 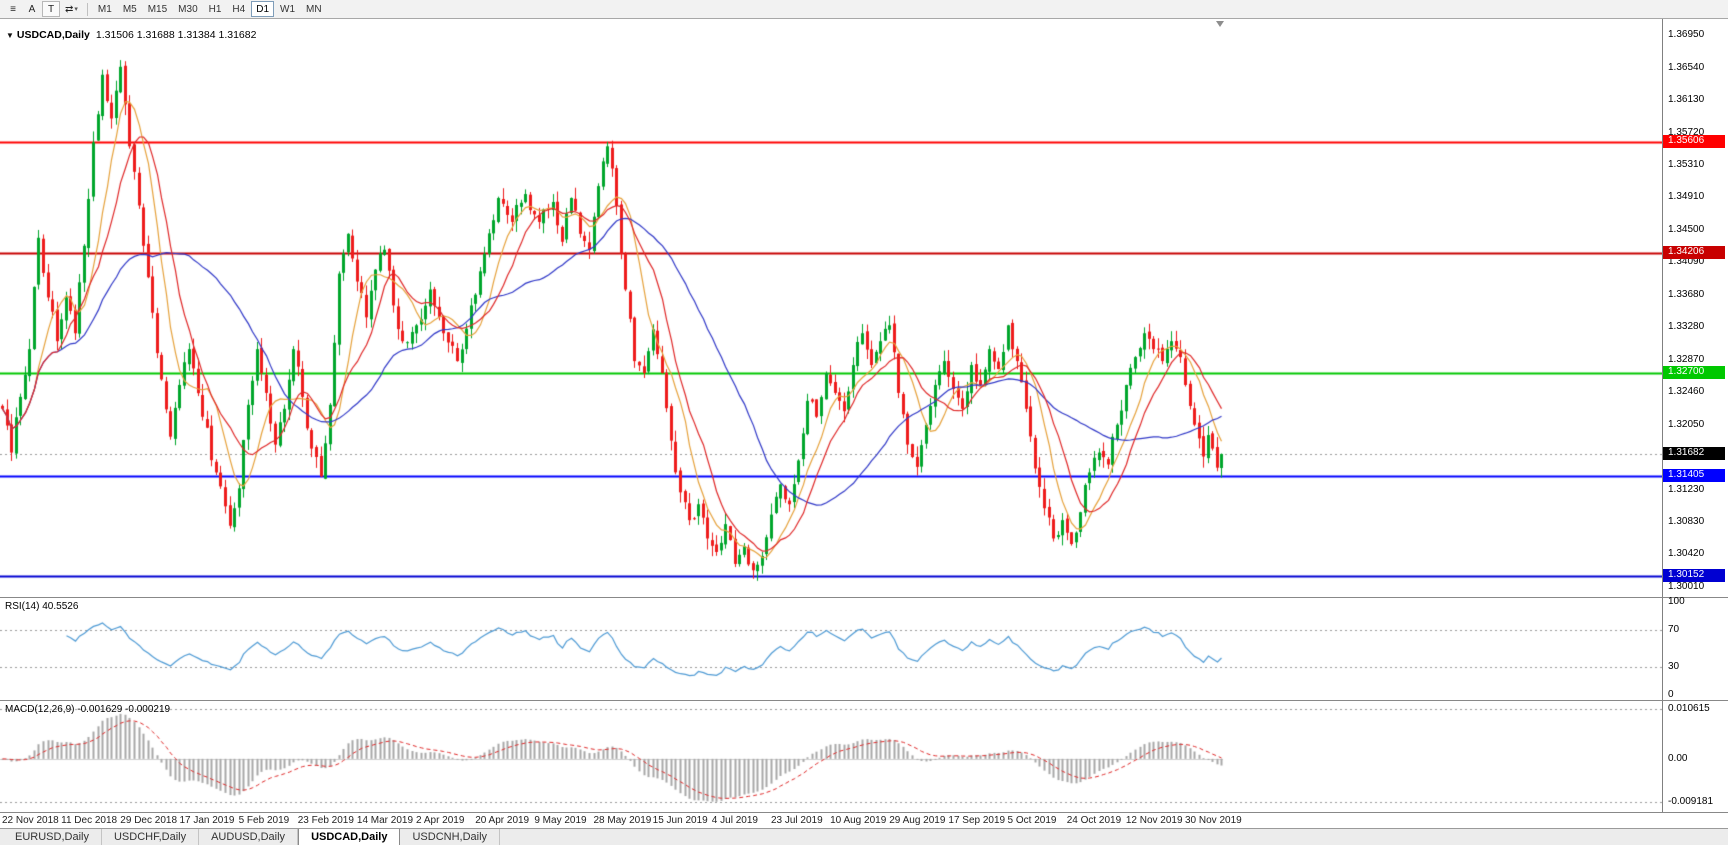 What do you see at coordinates (1694, 476) in the screenshot?
I see `level-price-badge: 1.31405` at bounding box center [1694, 476].